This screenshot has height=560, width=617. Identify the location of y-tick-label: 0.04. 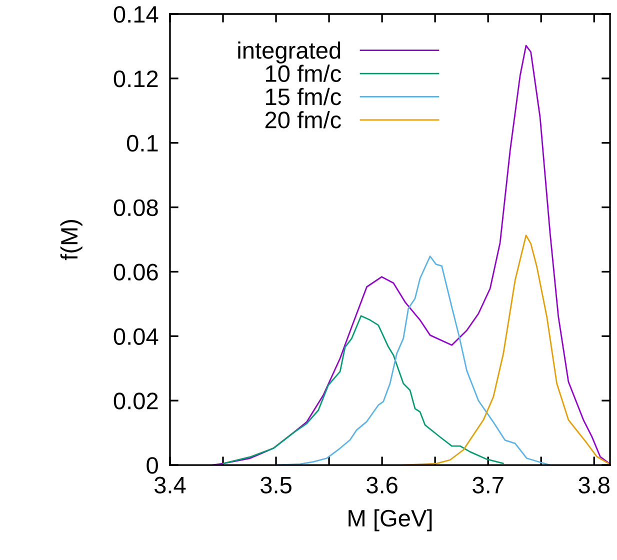
(136, 336).